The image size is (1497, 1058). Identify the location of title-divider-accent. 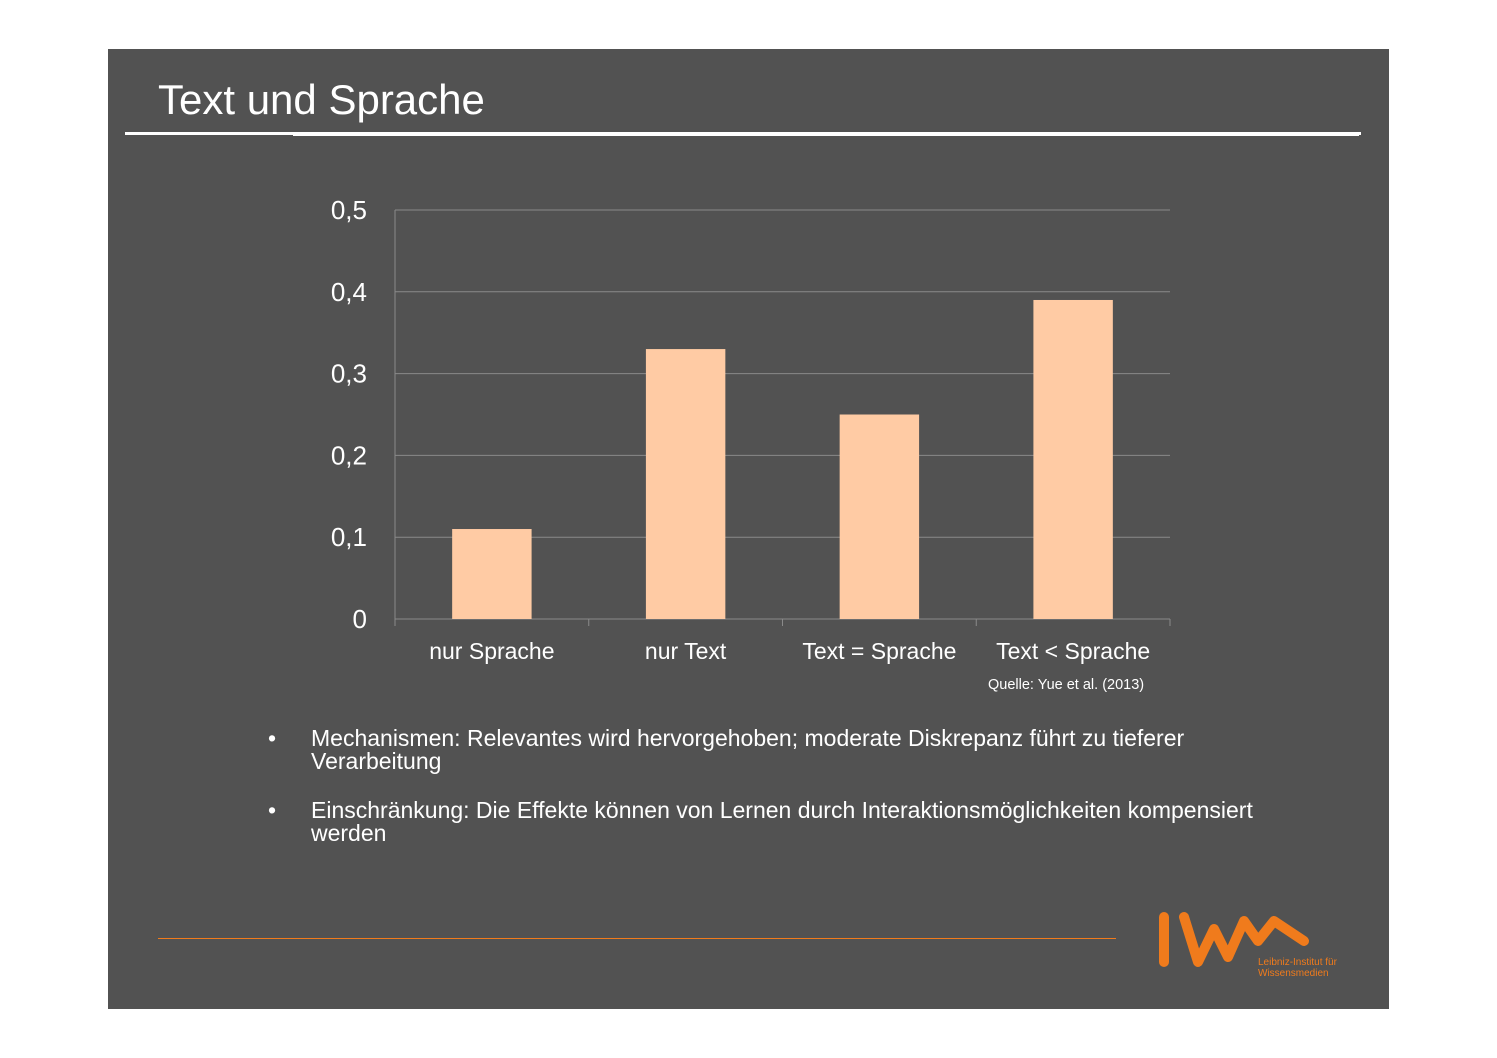
(826, 135).